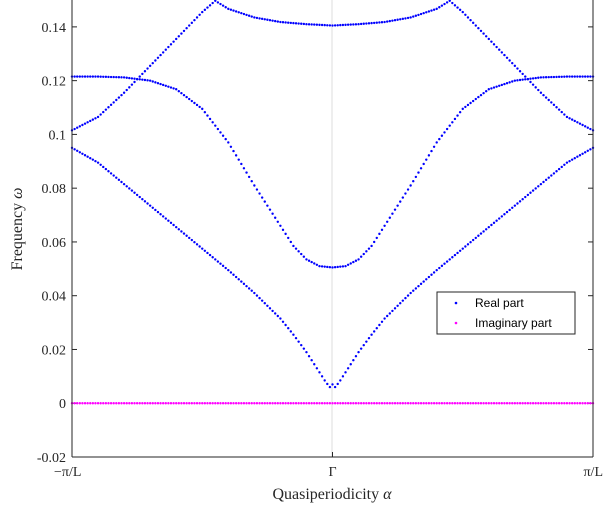 This screenshot has width=605, height=511. What do you see at coordinates (456, 323) in the screenshot?
I see `legend-marker-imaginary` at bounding box center [456, 323].